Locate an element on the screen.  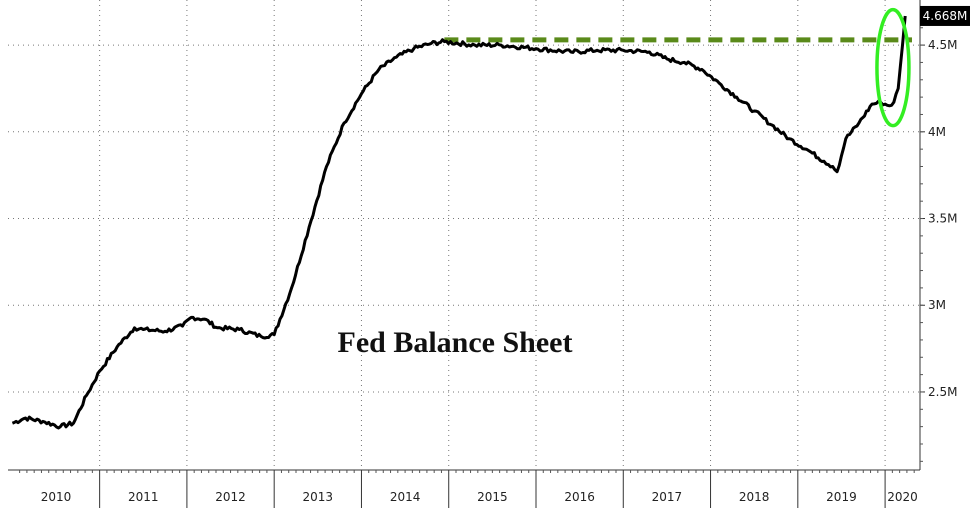
x-tick-label: 2015 is located at coordinates (492, 497).